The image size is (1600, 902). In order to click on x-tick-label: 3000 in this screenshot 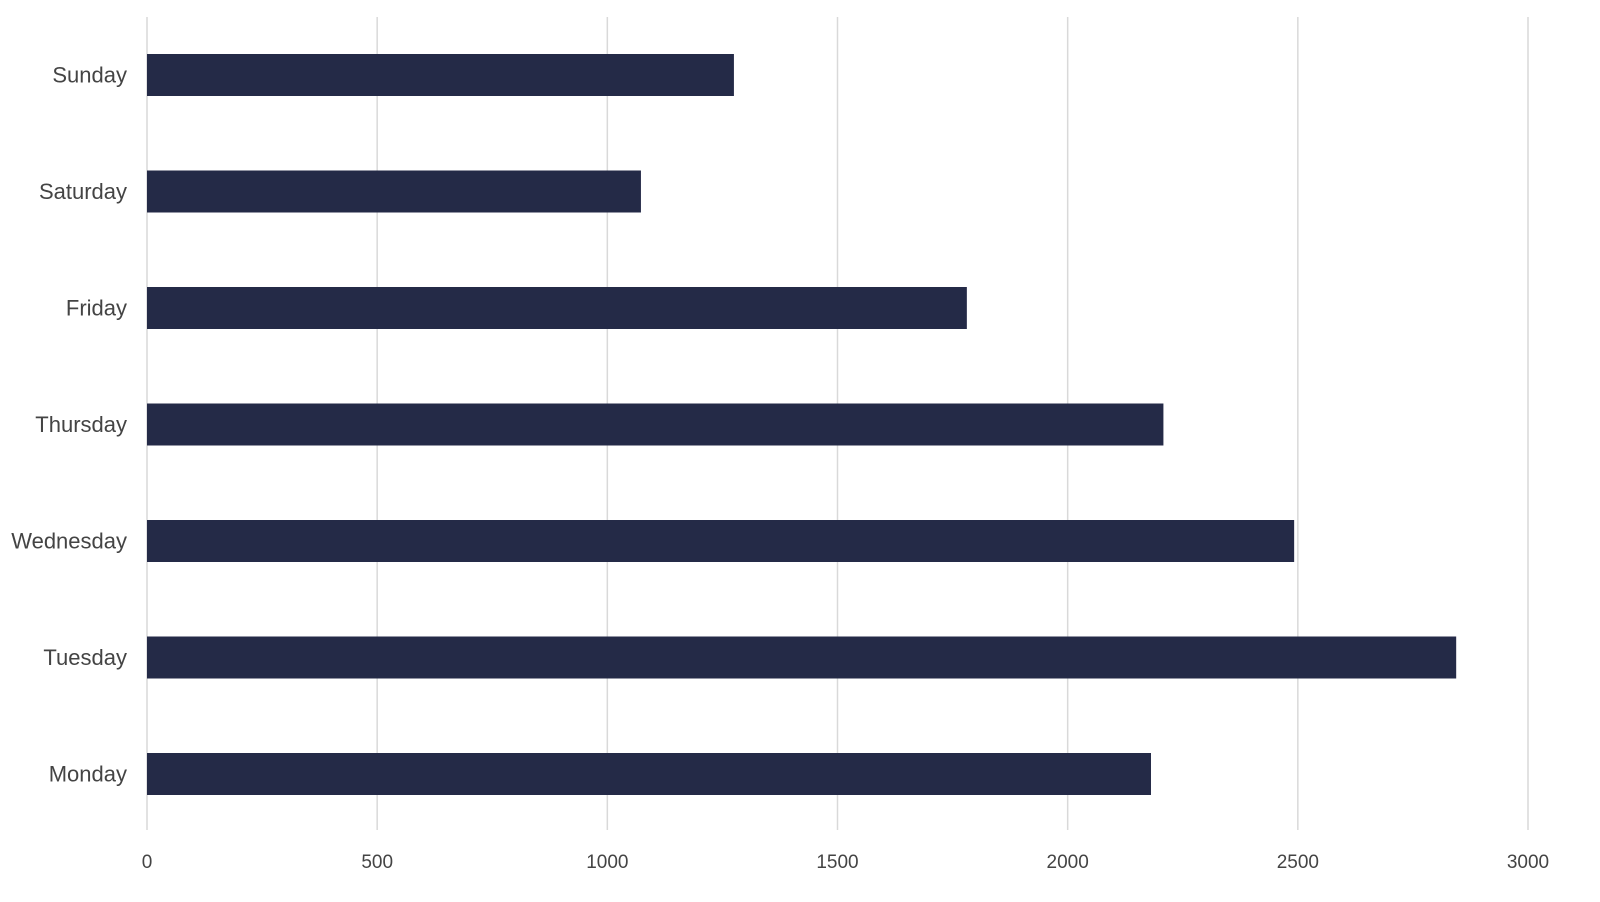, I will do `click(1528, 862)`.